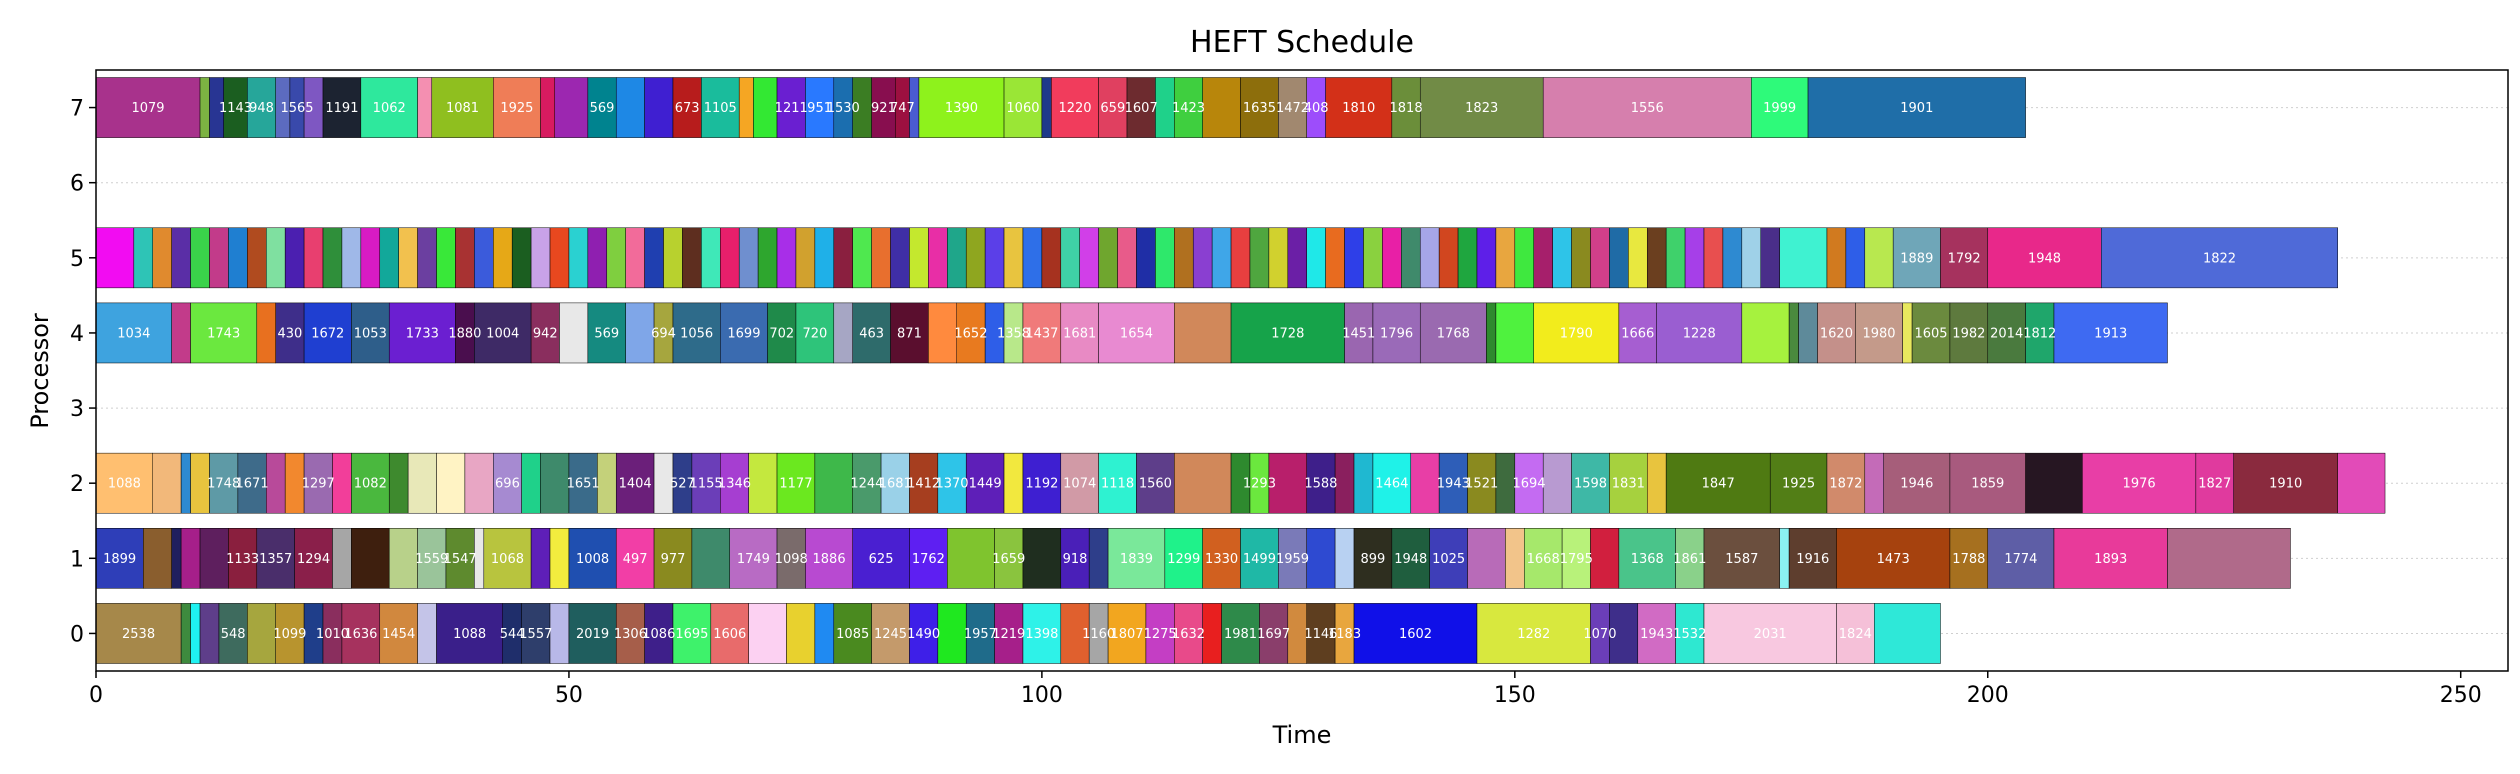  Describe the element at coordinates (1699, 333) in the screenshot. I see `task-label: 1228` at that location.